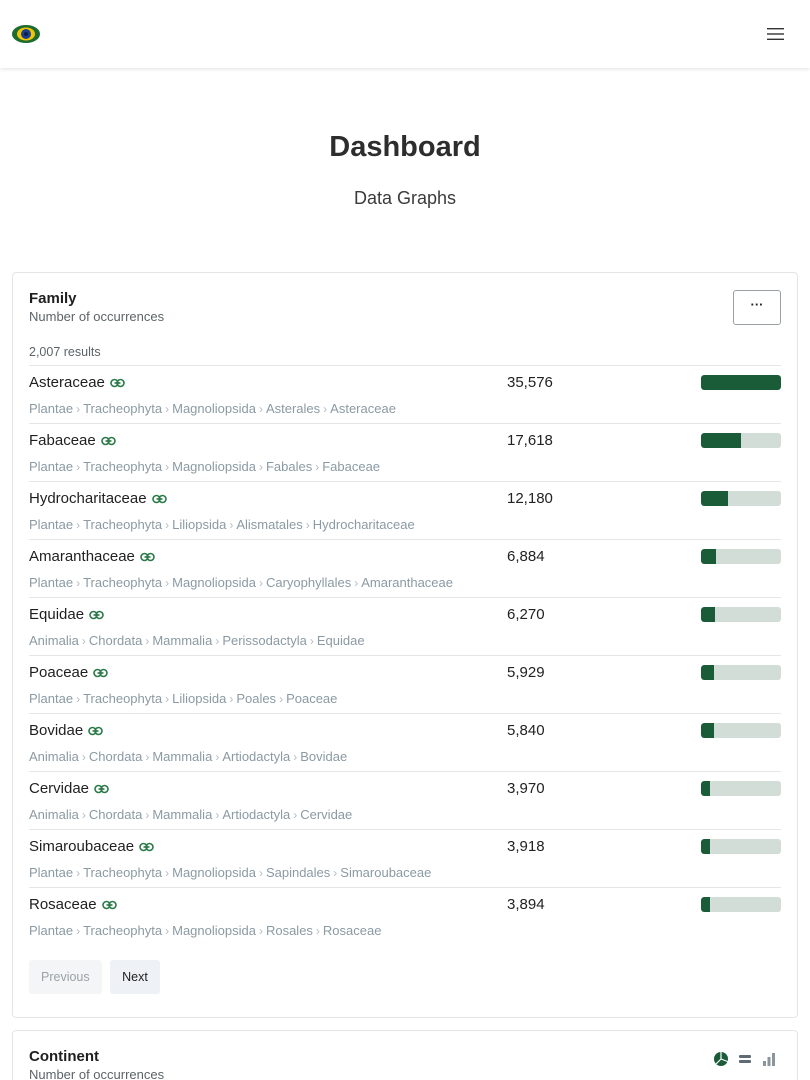  Describe the element at coordinates (745, 1059) in the screenshot. I see `table-view-icon` at that location.